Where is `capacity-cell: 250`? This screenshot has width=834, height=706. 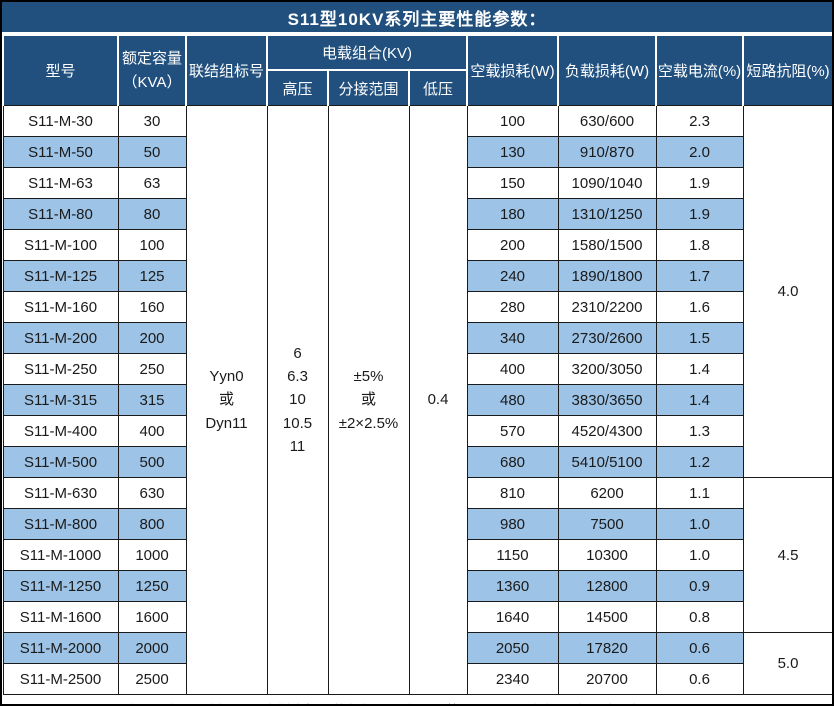 capacity-cell: 250 is located at coordinates (152, 369).